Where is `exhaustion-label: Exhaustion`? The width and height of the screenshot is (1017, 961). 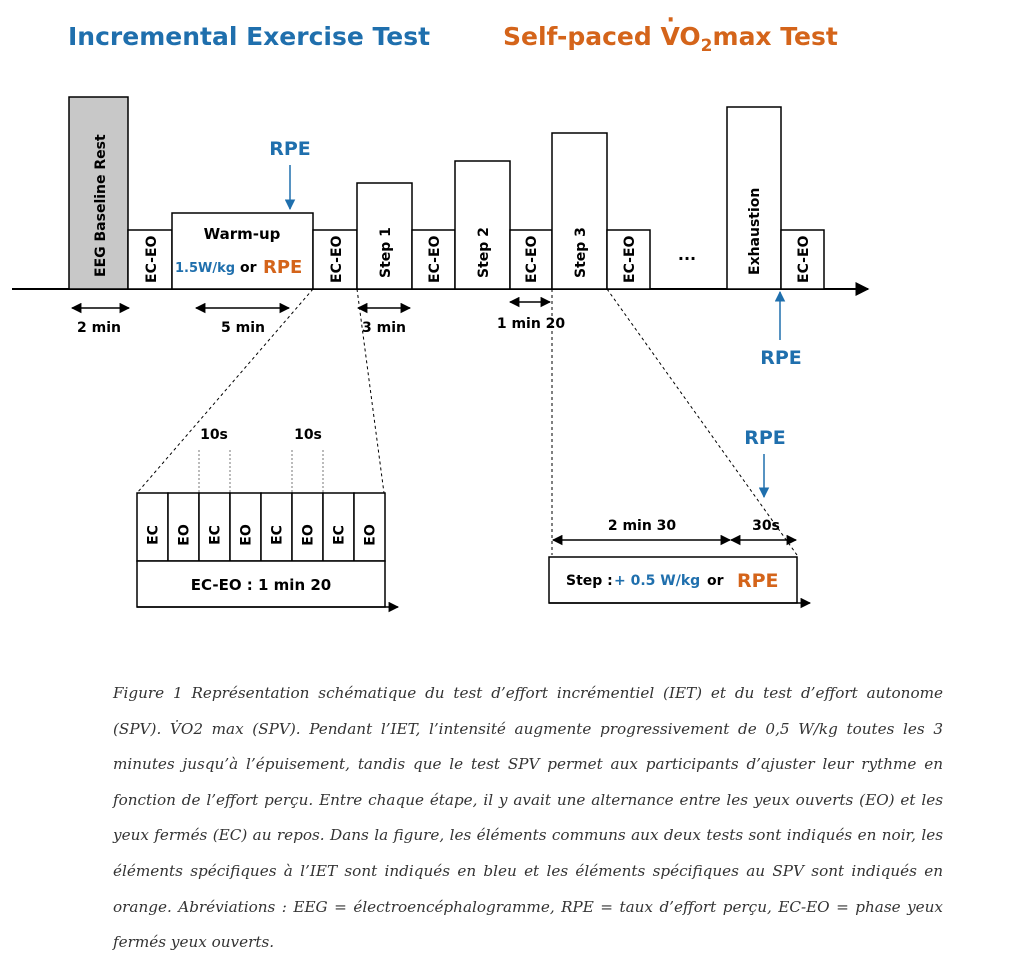
exhaustion-label: Exhaustion is located at coordinates (755, 231).